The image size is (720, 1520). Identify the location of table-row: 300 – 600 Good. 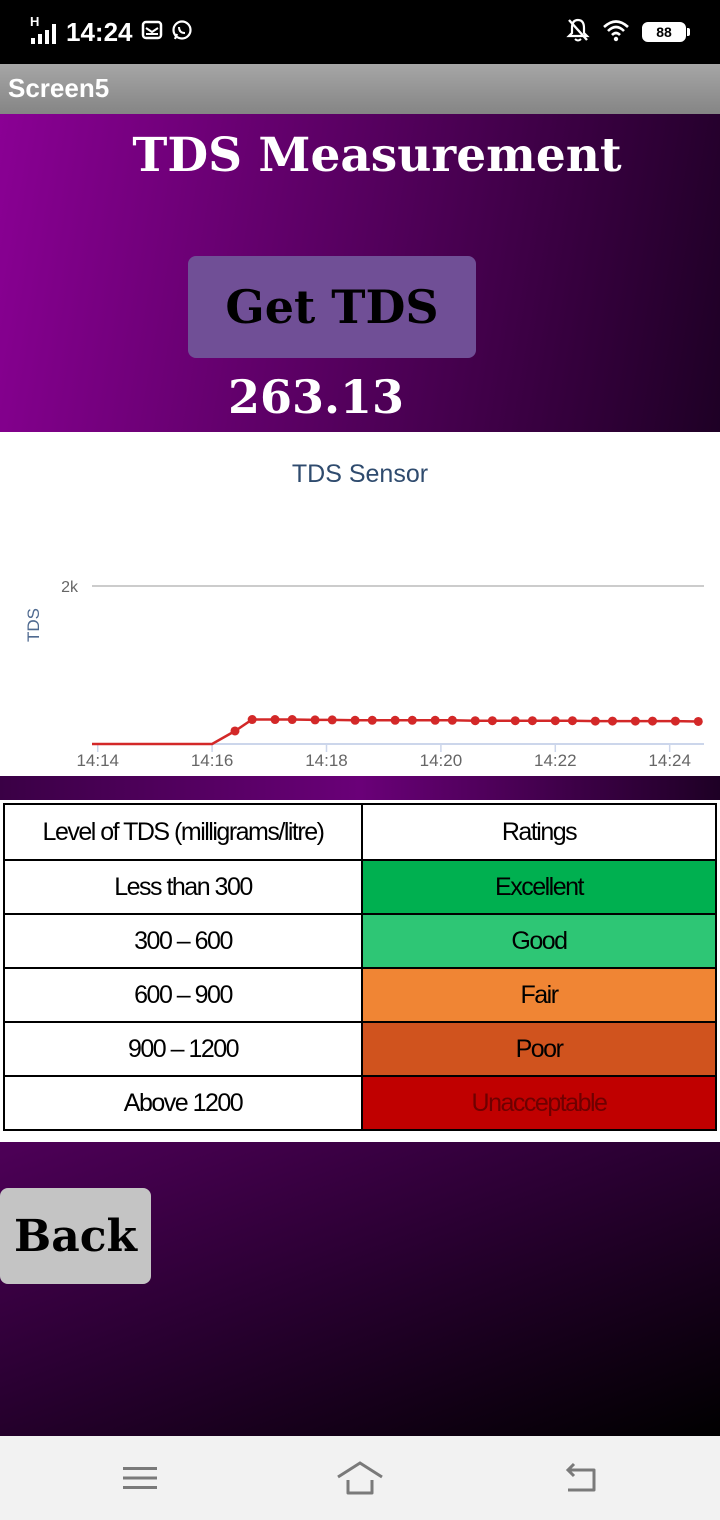
(360, 941).